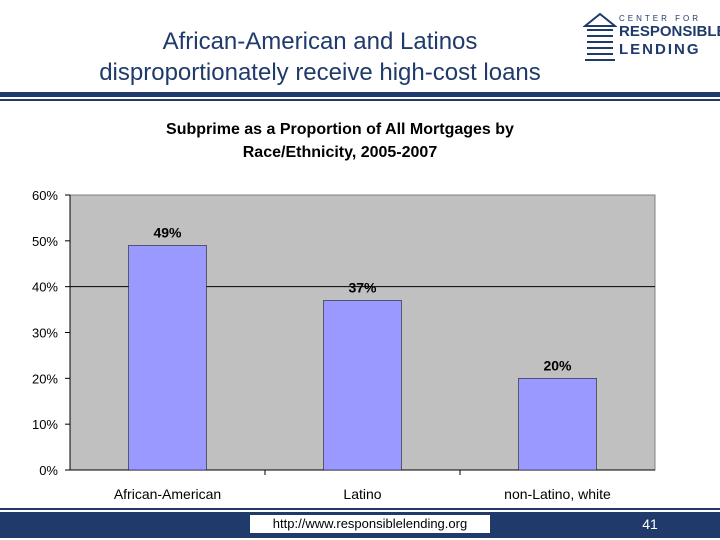 This screenshot has height=540, width=720. I want to click on y-tick-label: 60%, so click(45, 195).